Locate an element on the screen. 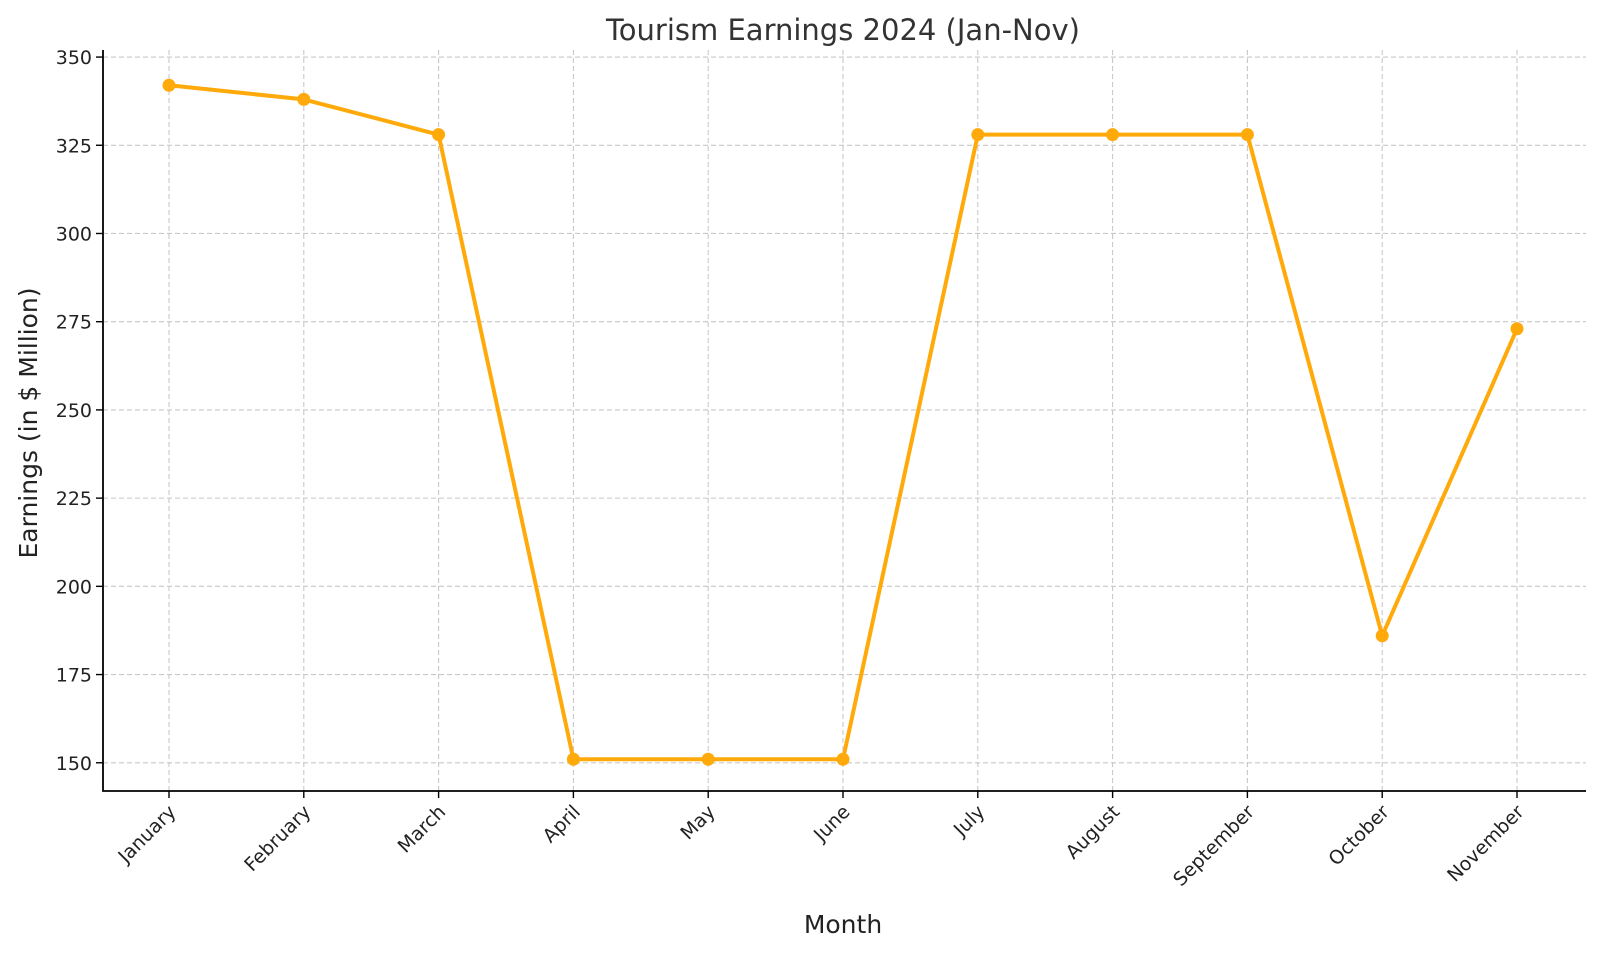  x-tick-label: October is located at coordinates (1358, 835).